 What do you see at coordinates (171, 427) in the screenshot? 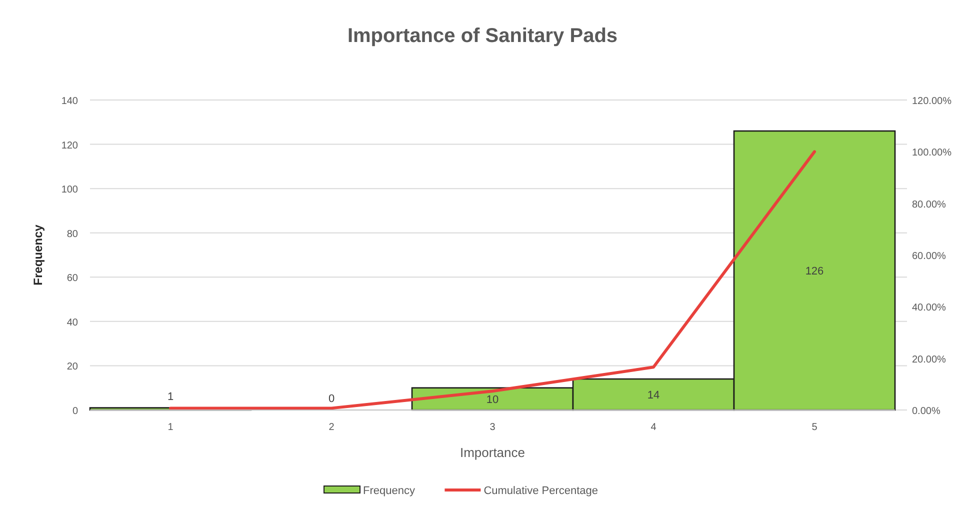
I see `x-tick-label: 1` at bounding box center [171, 427].